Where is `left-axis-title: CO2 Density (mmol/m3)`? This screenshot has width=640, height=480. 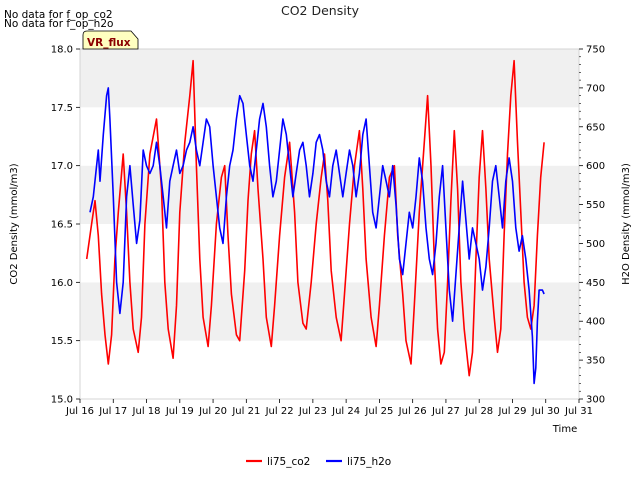 left-axis-title: CO2 Density (mmol/m3) is located at coordinates (14, 223).